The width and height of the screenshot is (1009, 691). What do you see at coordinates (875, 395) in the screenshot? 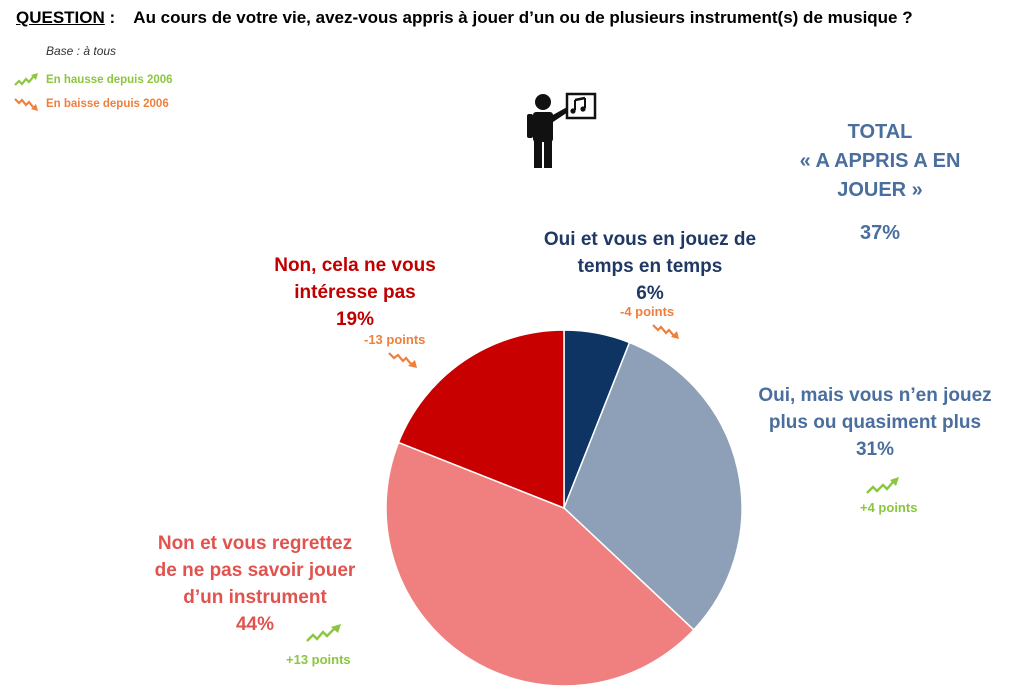
I see `slice-label-plus-line-1: Oui, mais vous n’en jouez` at bounding box center [875, 395].